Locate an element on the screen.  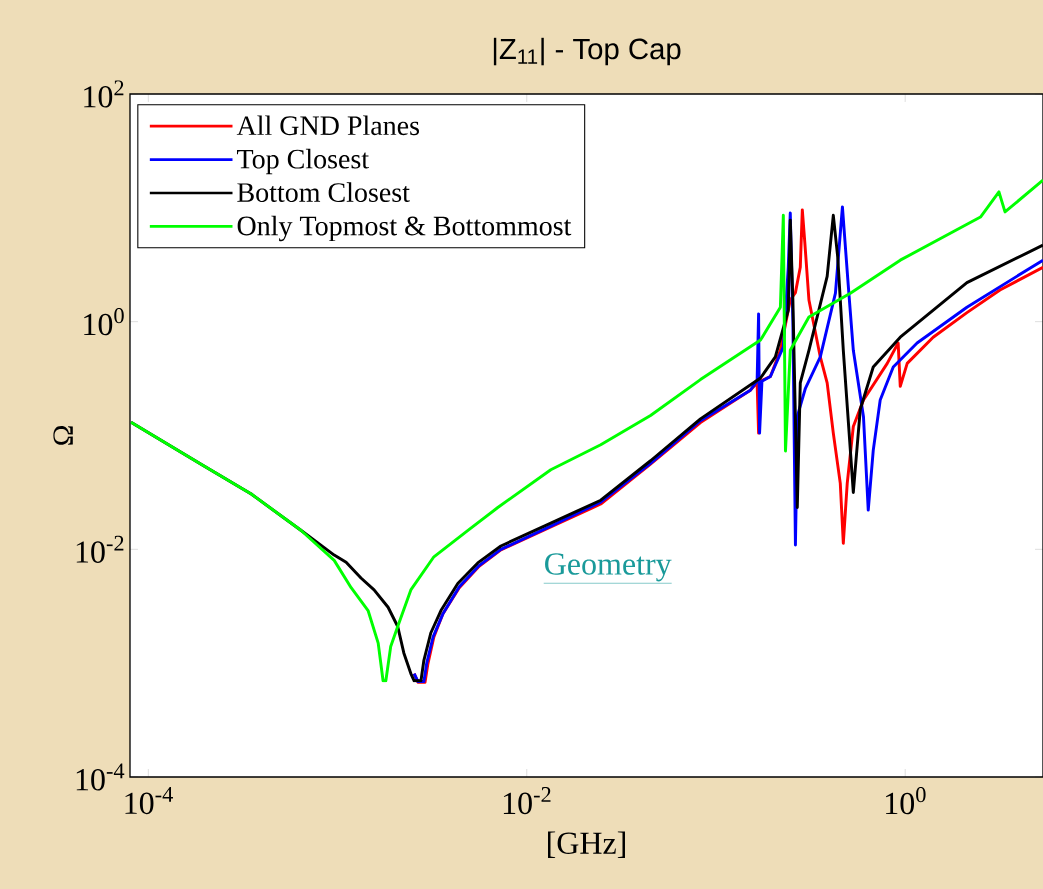
x-axis-title: [GHz] is located at coordinates (586, 844).